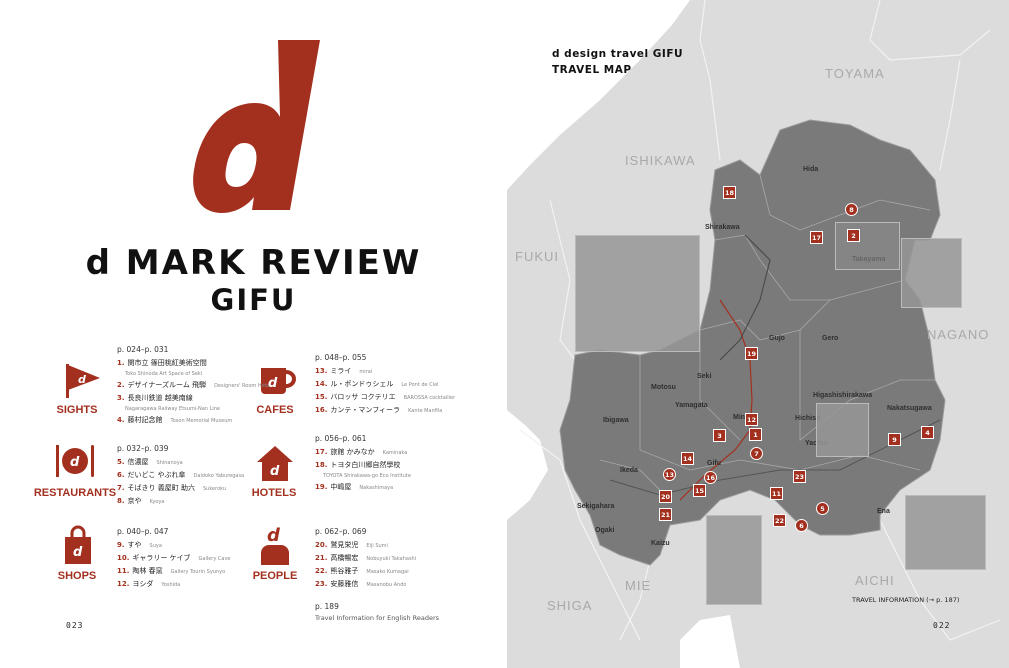 The height and width of the screenshot is (668, 1009). I want to click on item-name-en: Nobuyuki Takahashi, so click(391, 559).